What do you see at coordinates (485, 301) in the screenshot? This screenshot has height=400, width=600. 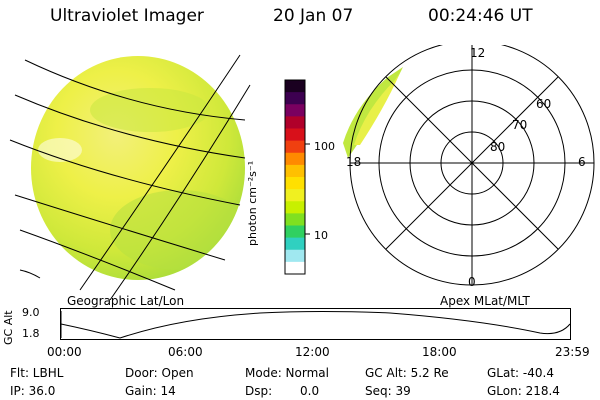 I see `apex-label: Apex MLat/MLT` at bounding box center [485, 301].